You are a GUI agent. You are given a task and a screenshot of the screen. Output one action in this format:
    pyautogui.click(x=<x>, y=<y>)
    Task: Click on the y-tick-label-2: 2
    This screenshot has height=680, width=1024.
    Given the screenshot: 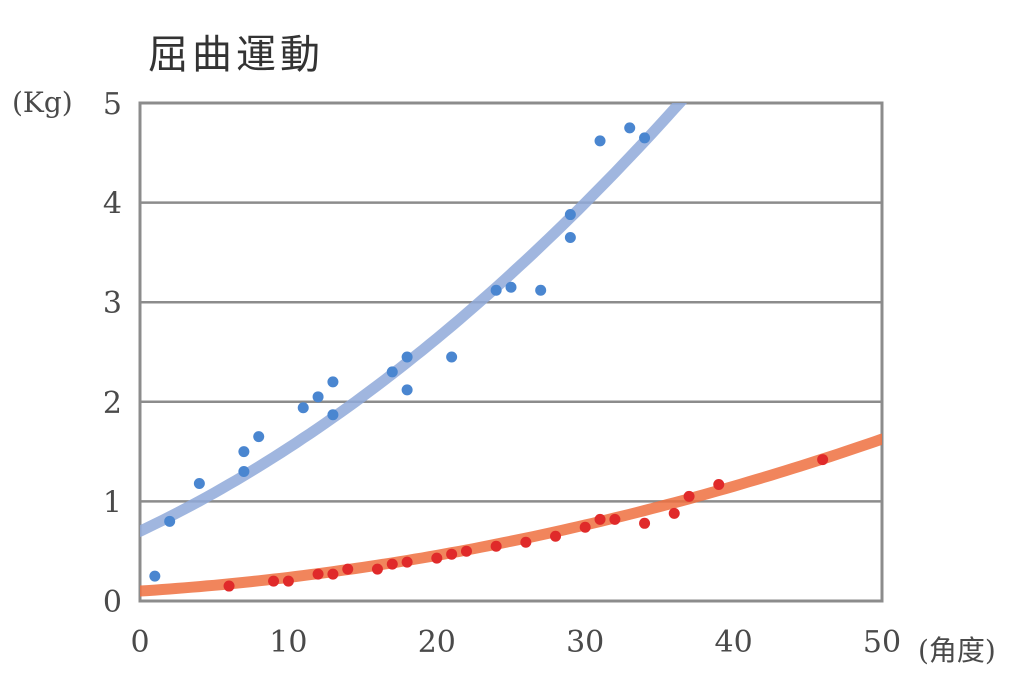 What is the action you would take?
    pyautogui.click(x=112, y=403)
    